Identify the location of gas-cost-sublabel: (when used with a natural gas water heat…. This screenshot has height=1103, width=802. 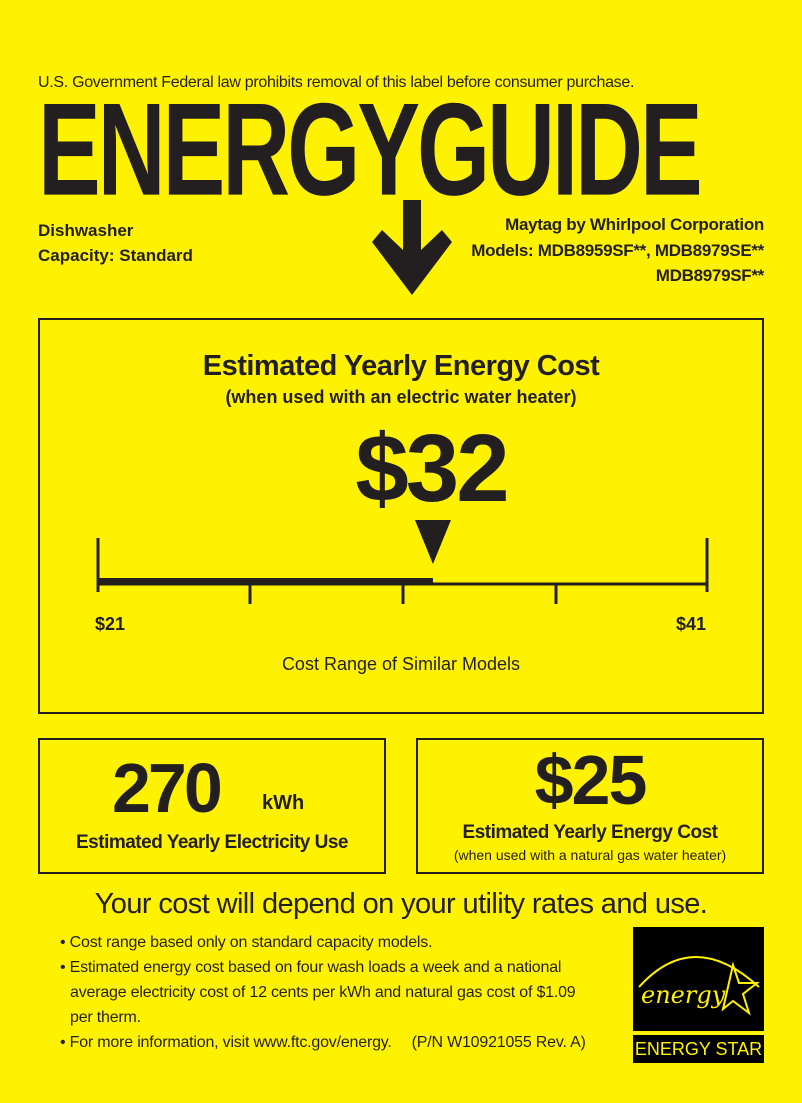
(590, 855).